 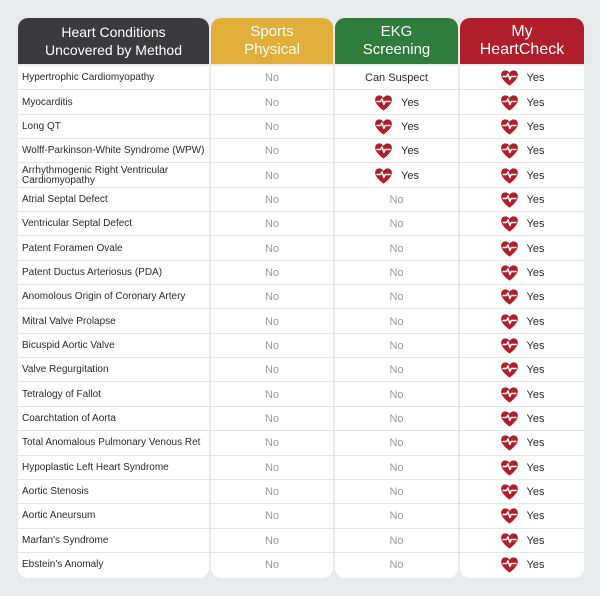 I want to click on header-line: Uncovered by Method, so click(x=113, y=50).